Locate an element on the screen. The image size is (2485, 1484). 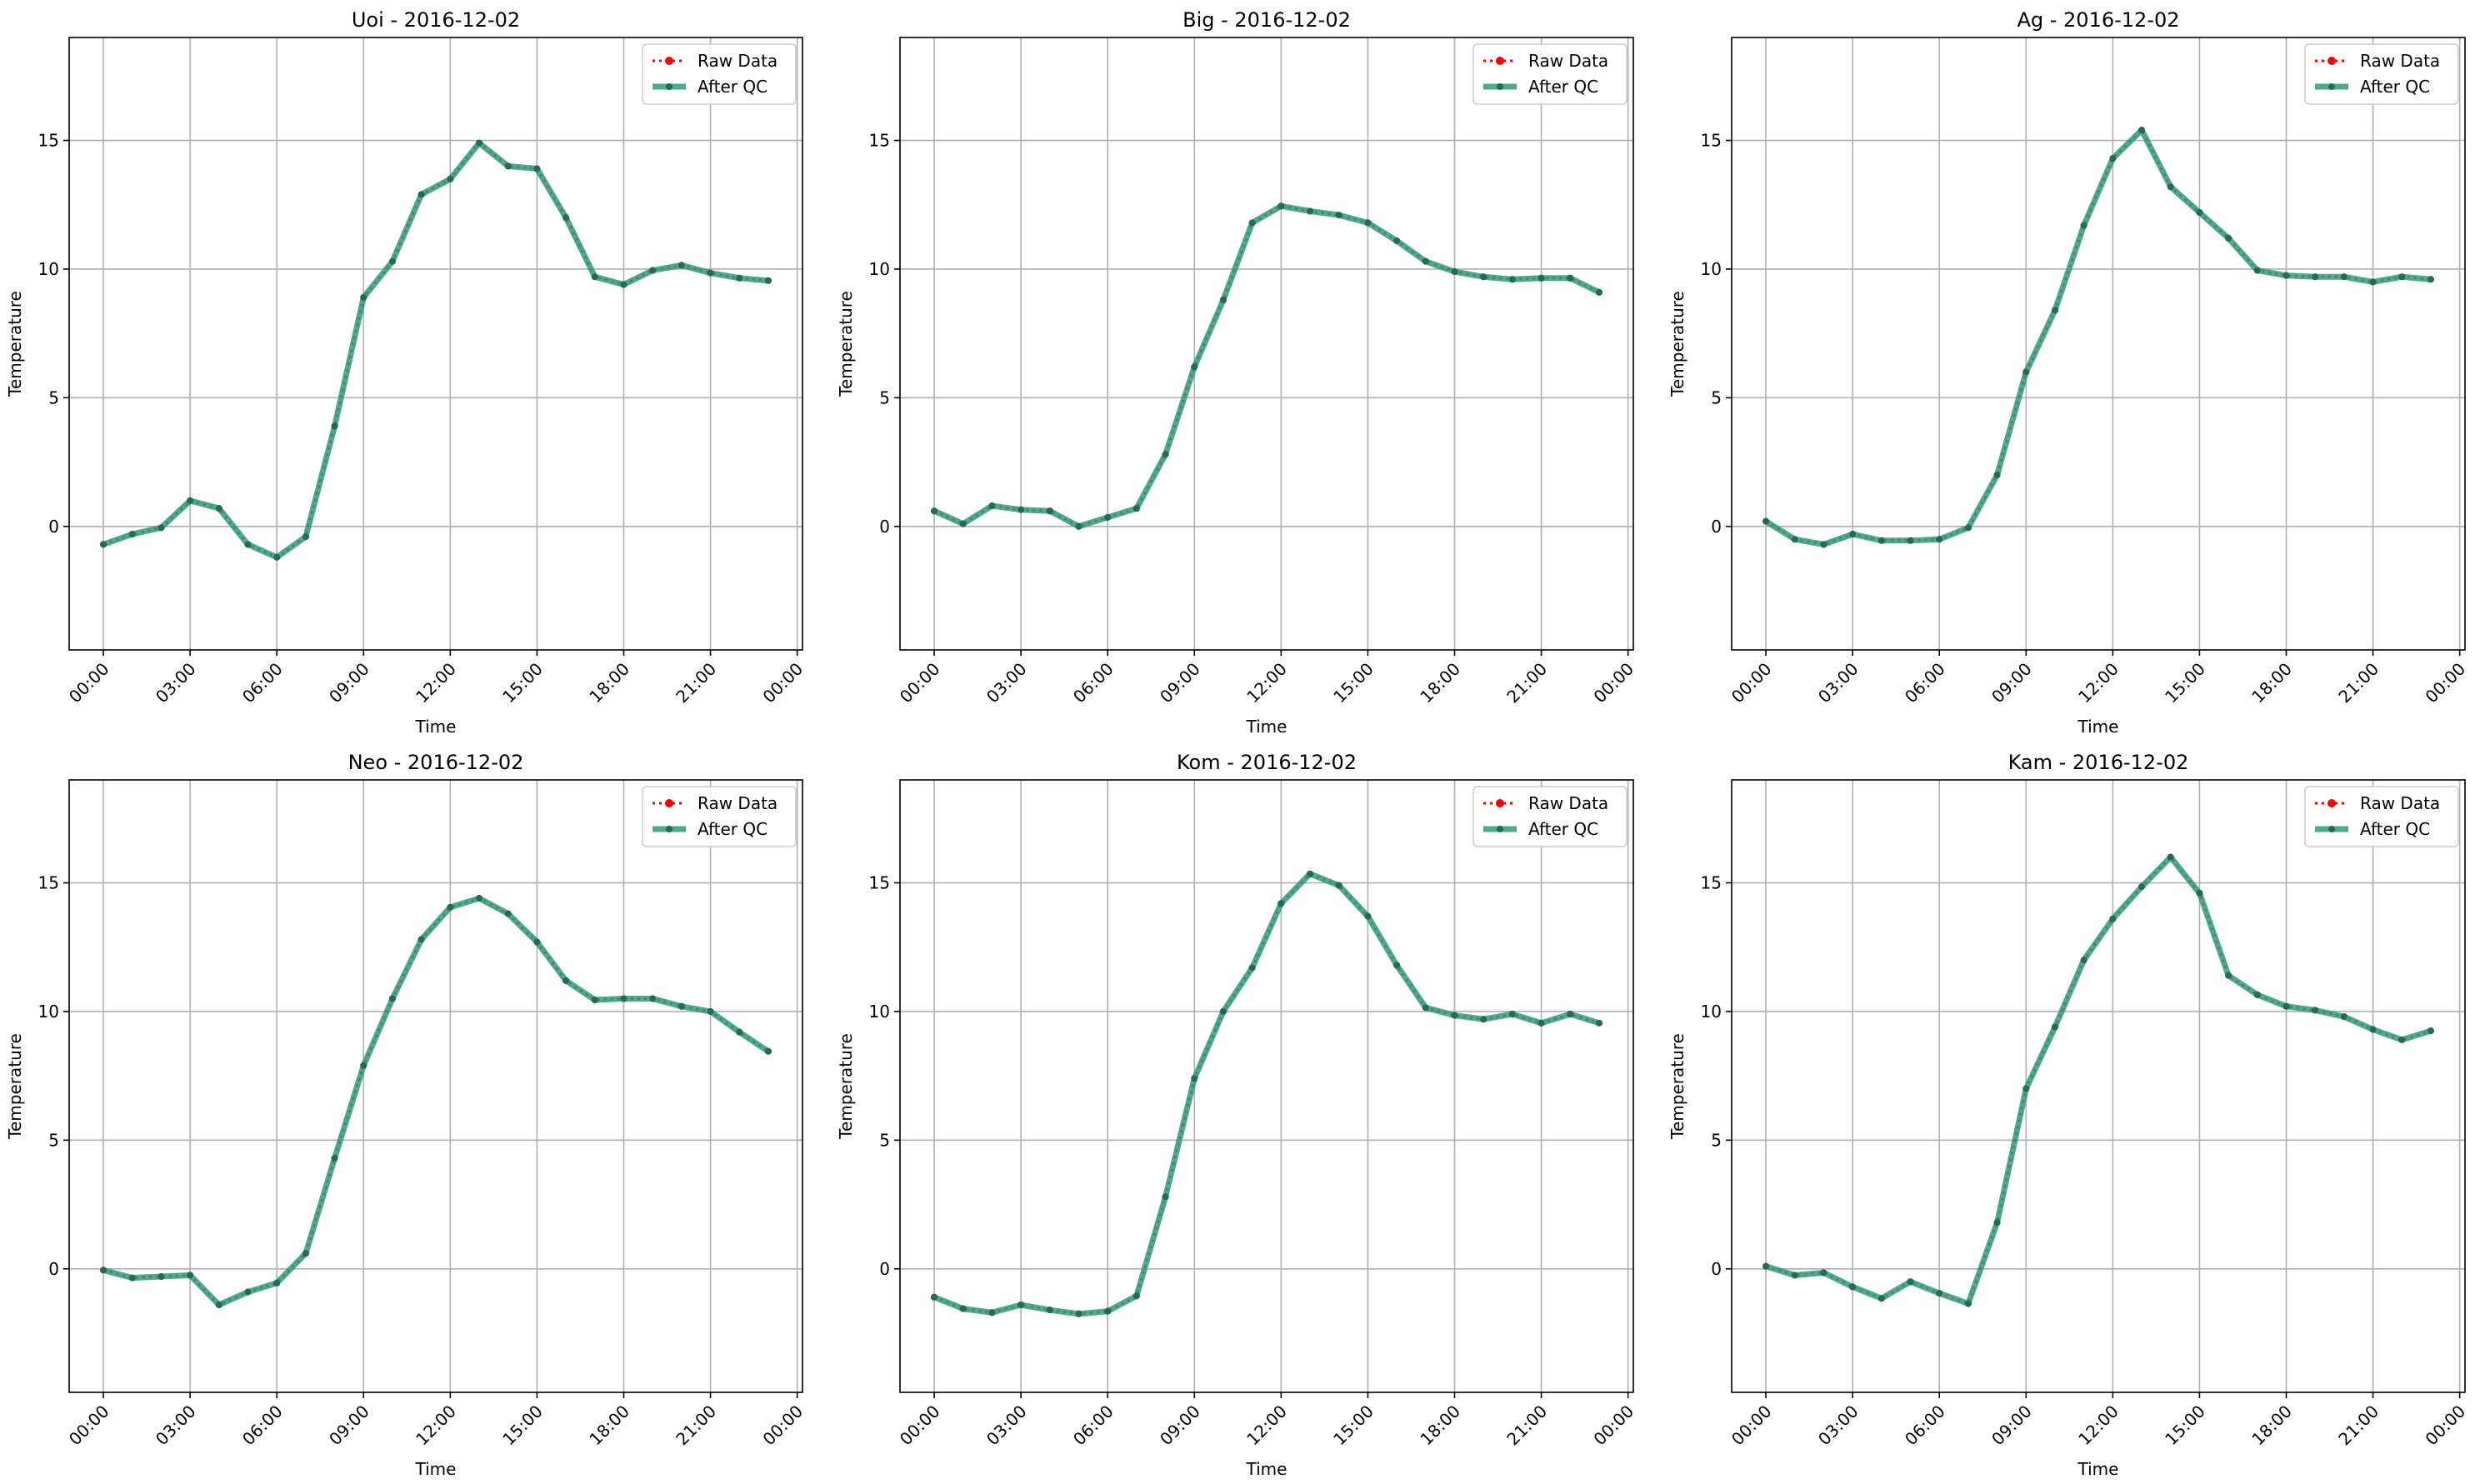
chart-title: Neo - 2016-12-02 is located at coordinates (436, 762).